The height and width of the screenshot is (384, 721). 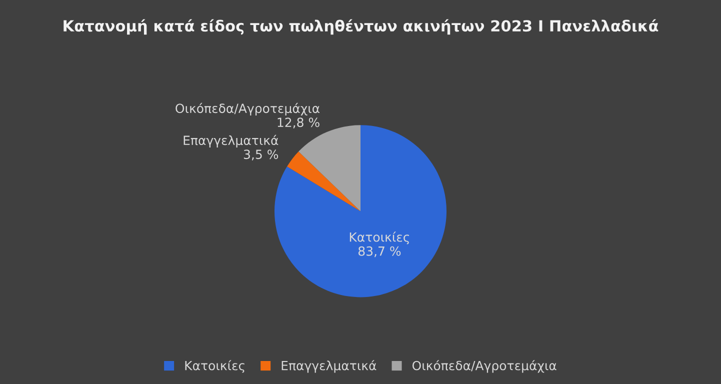 What do you see at coordinates (484, 366) in the screenshot?
I see `legend-label: Οικόπεδα/Αγροτεμάχια` at bounding box center [484, 366].